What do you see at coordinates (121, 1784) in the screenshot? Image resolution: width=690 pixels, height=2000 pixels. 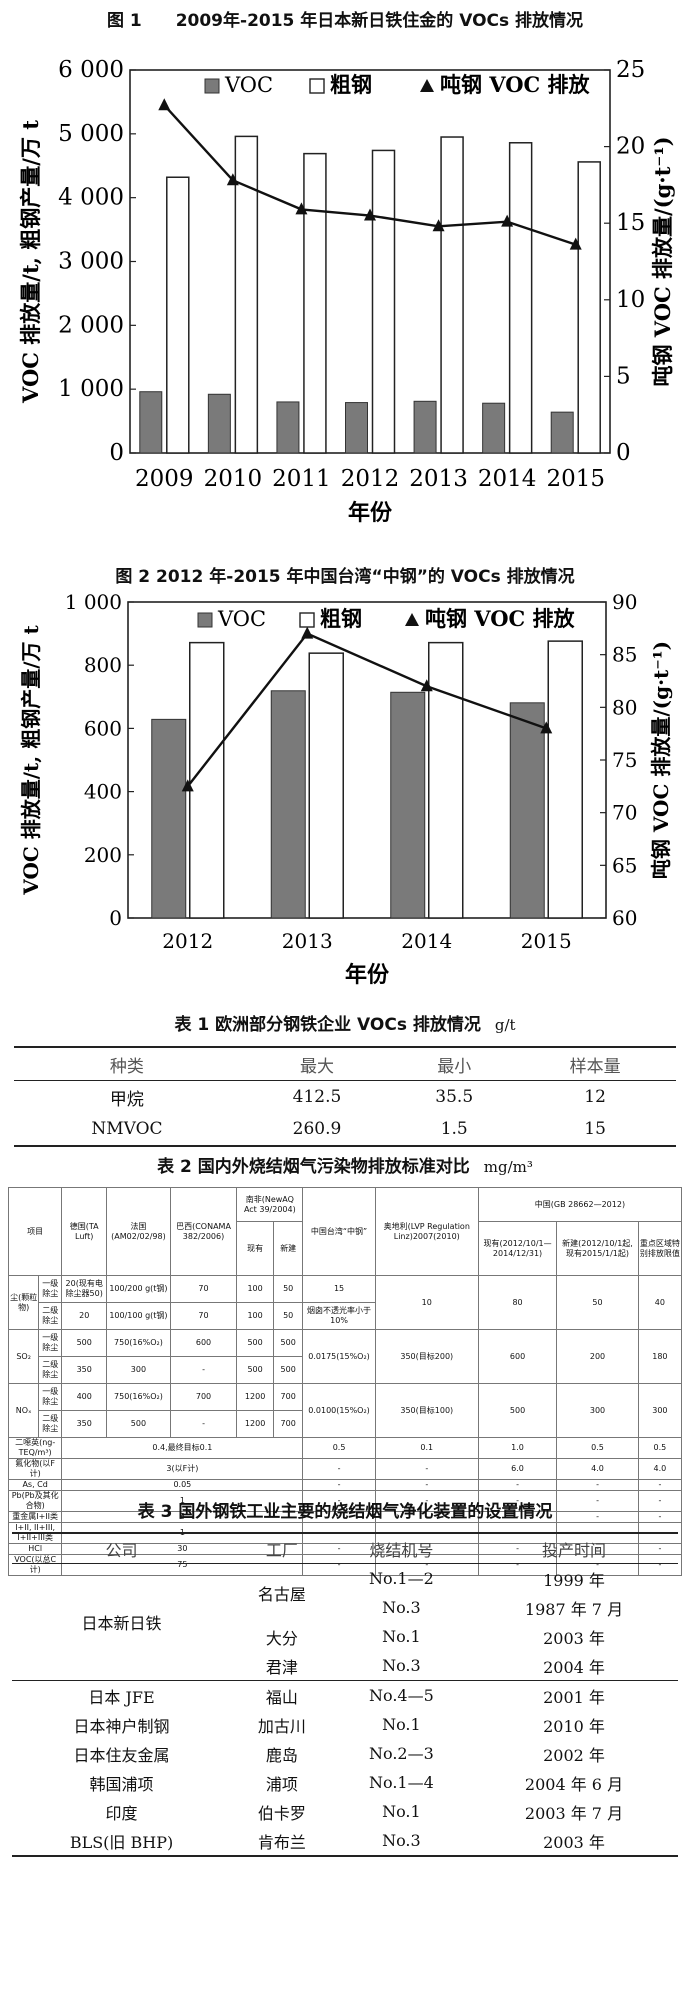 I see `table-cell: 韩国浦项` at bounding box center [121, 1784].